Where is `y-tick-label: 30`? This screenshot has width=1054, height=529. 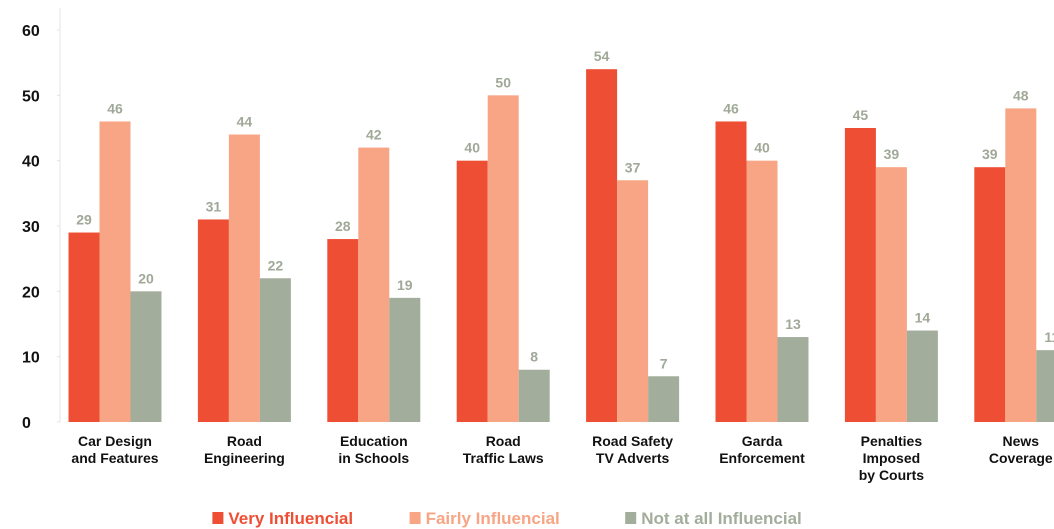
y-tick-label: 30 is located at coordinates (31, 227).